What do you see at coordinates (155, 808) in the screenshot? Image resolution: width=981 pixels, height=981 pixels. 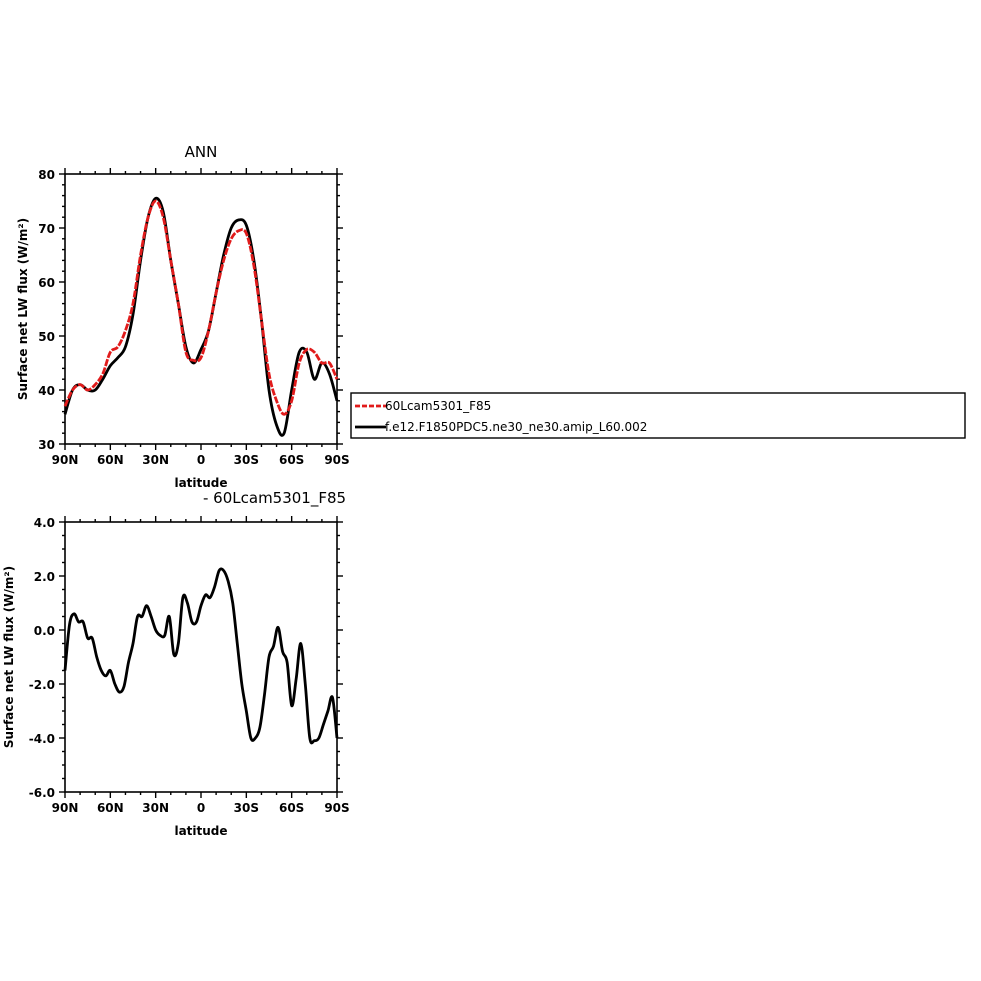 I see `bot-x-tick-label: 30N` at bounding box center [155, 808].